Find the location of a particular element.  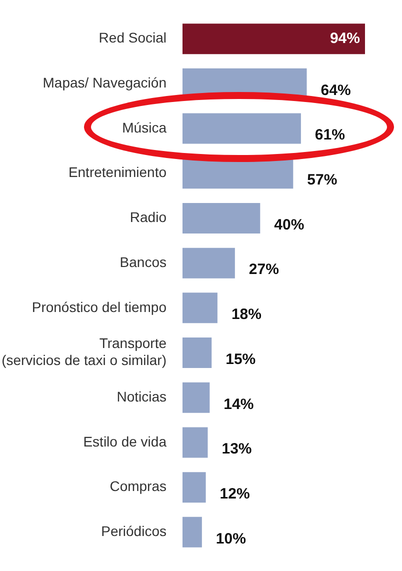

y-tick-label: Periódicos is located at coordinates (133, 531).